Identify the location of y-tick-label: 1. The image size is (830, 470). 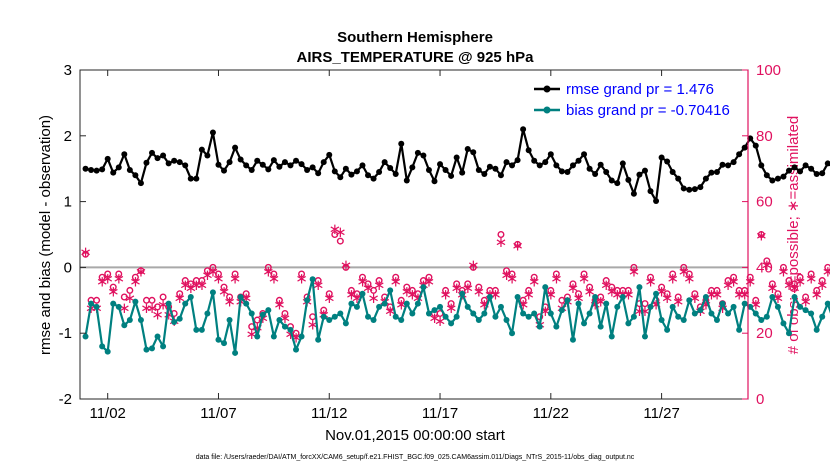
(68, 202).